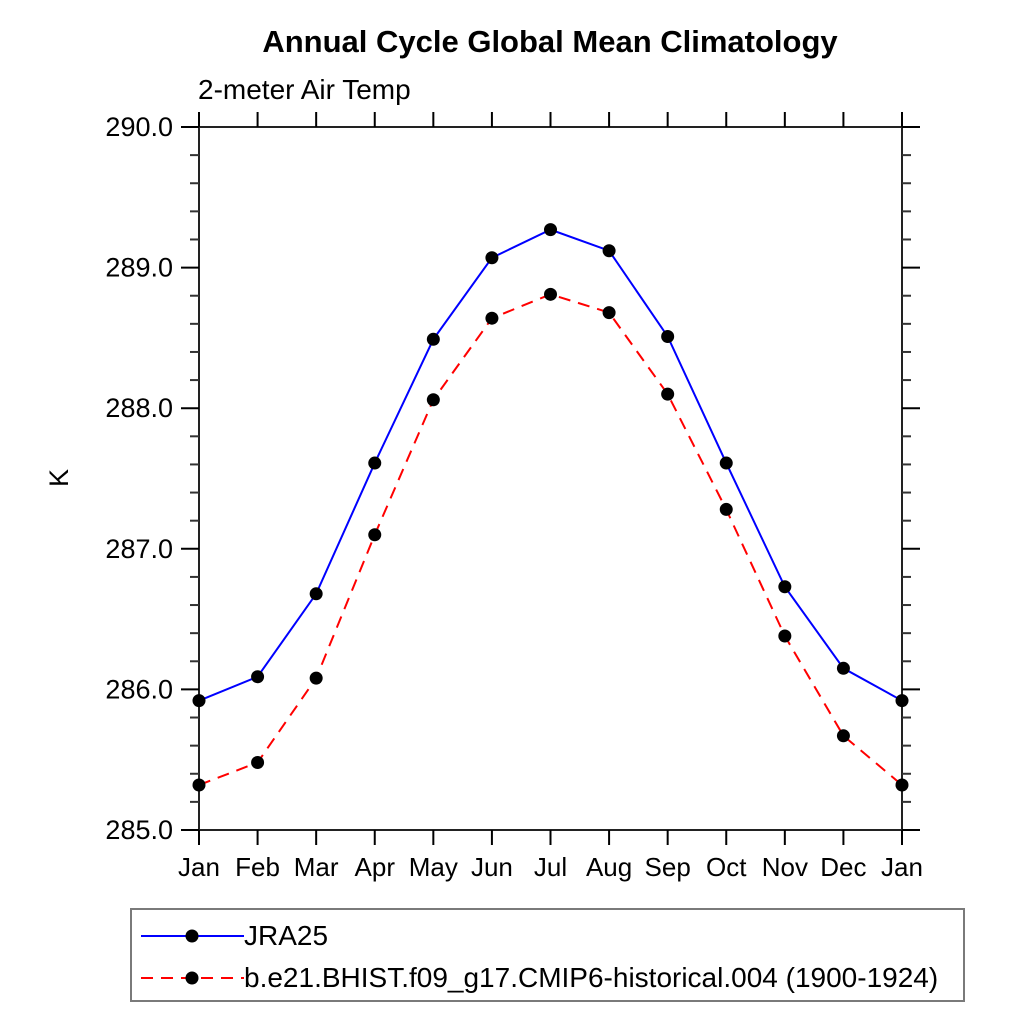 This screenshot has width=1024, height=1024. Describe the element at coordinates (609, 867) in the screenshot. I see `xtick-label: Aug` at that location.